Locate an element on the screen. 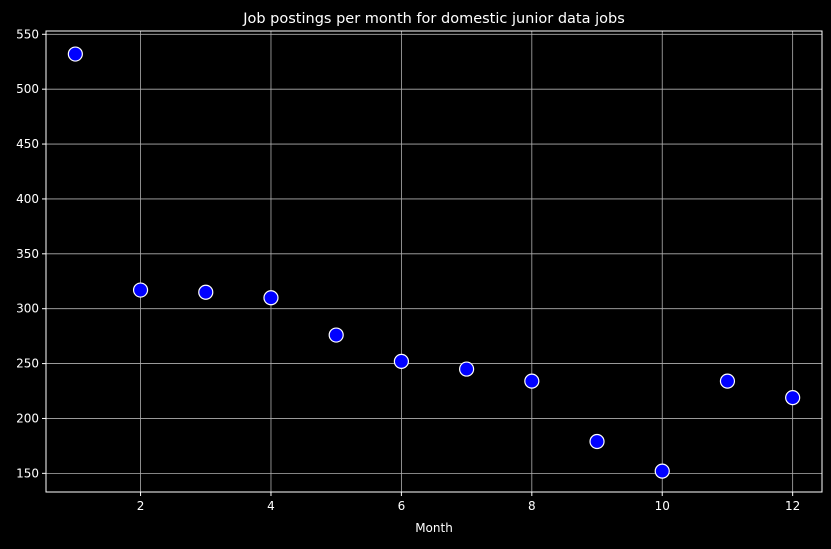 This screenshot has height=549, width=831. x-tick-label: 4 is located at coordinates (271, 506).